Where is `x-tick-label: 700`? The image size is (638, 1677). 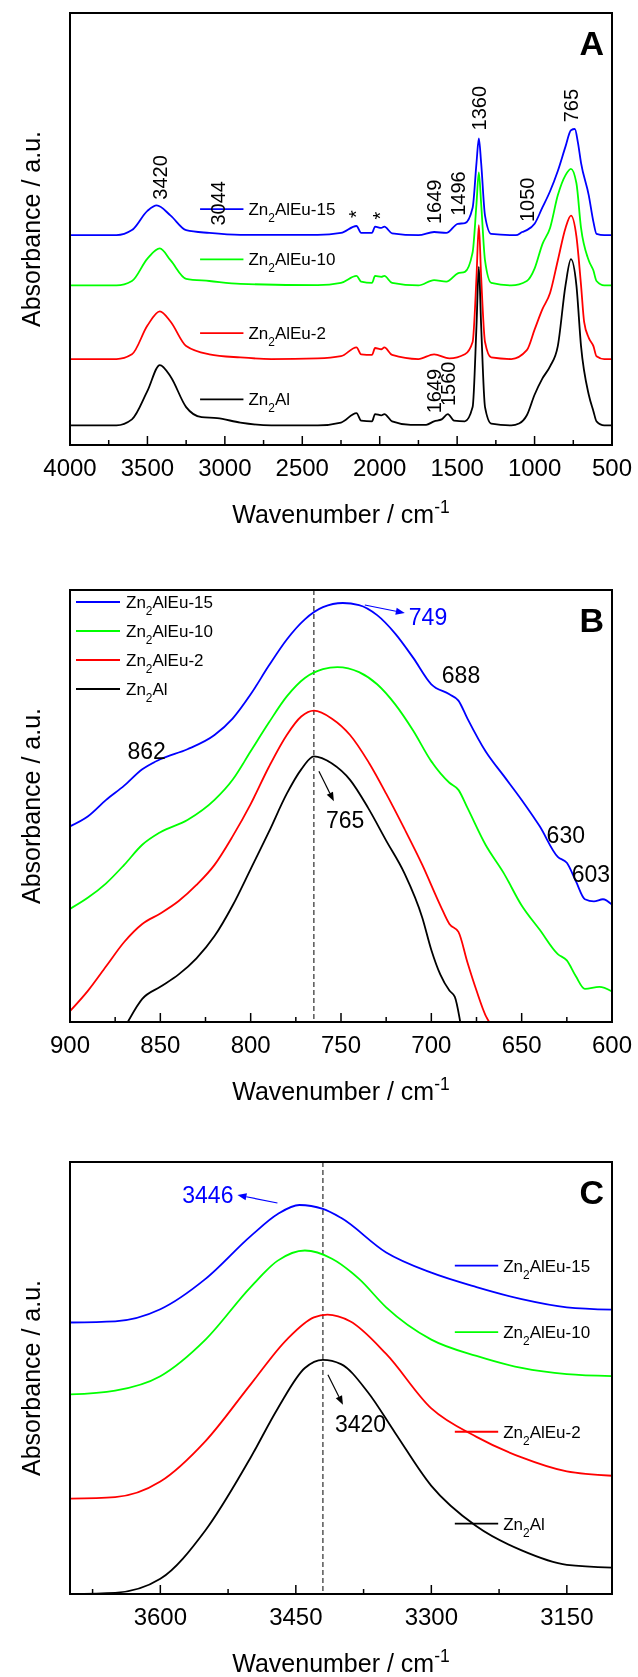 x-tick-label: 700 is located at coordinates (431, 1044).